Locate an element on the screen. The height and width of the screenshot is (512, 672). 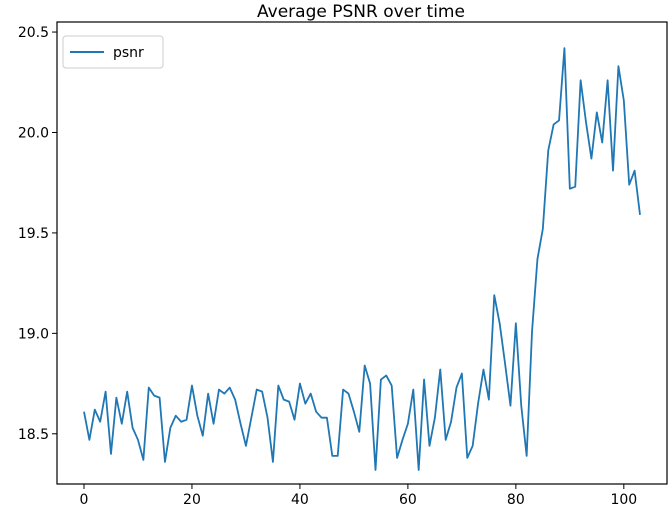
x-tick-label: 80 is located at coordinates (516, 500).